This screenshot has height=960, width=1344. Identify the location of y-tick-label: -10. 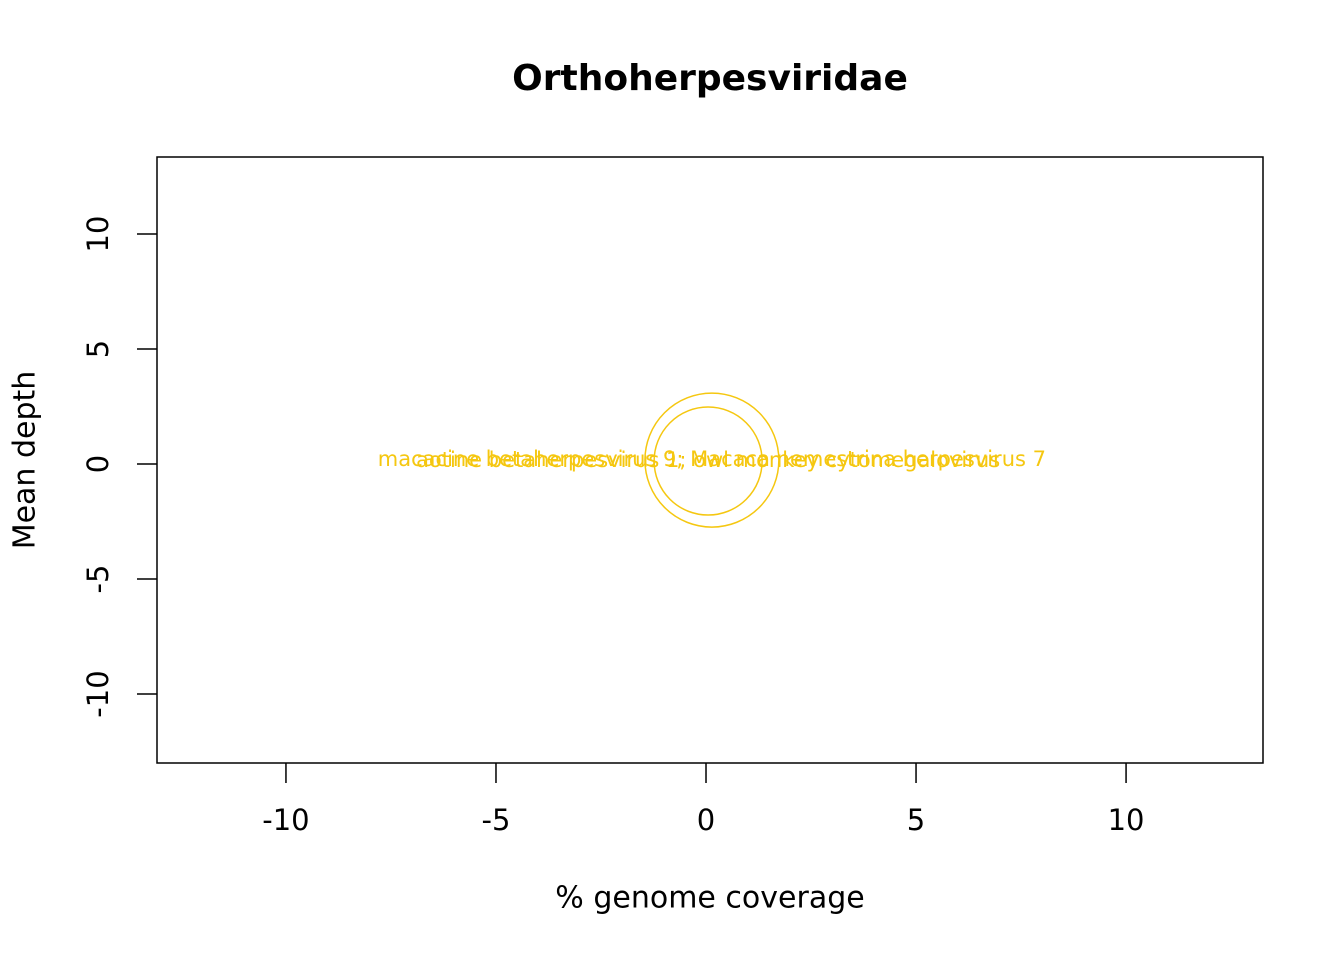
(98, 693).